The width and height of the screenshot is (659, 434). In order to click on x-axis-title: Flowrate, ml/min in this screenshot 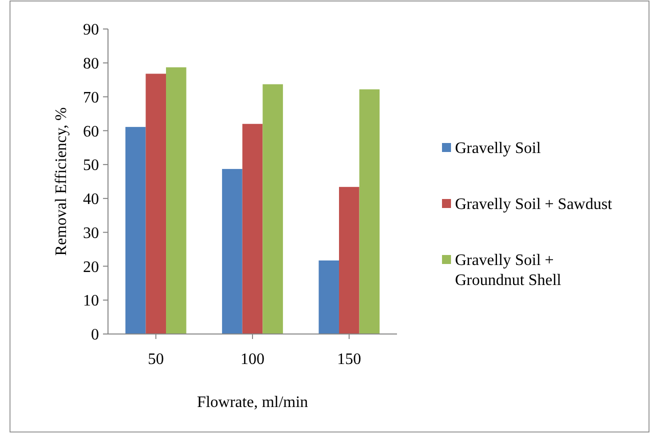, I will do `click(252, 402)`.